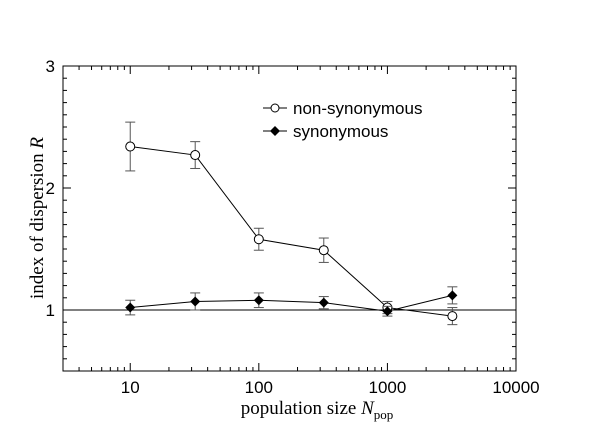 The width and height of the screenshot is (600, 424). What do you see at coordinates (301, 408) in the screenshot?
I see `x-axis-label-main: population size` at bounding box center [301, 408].